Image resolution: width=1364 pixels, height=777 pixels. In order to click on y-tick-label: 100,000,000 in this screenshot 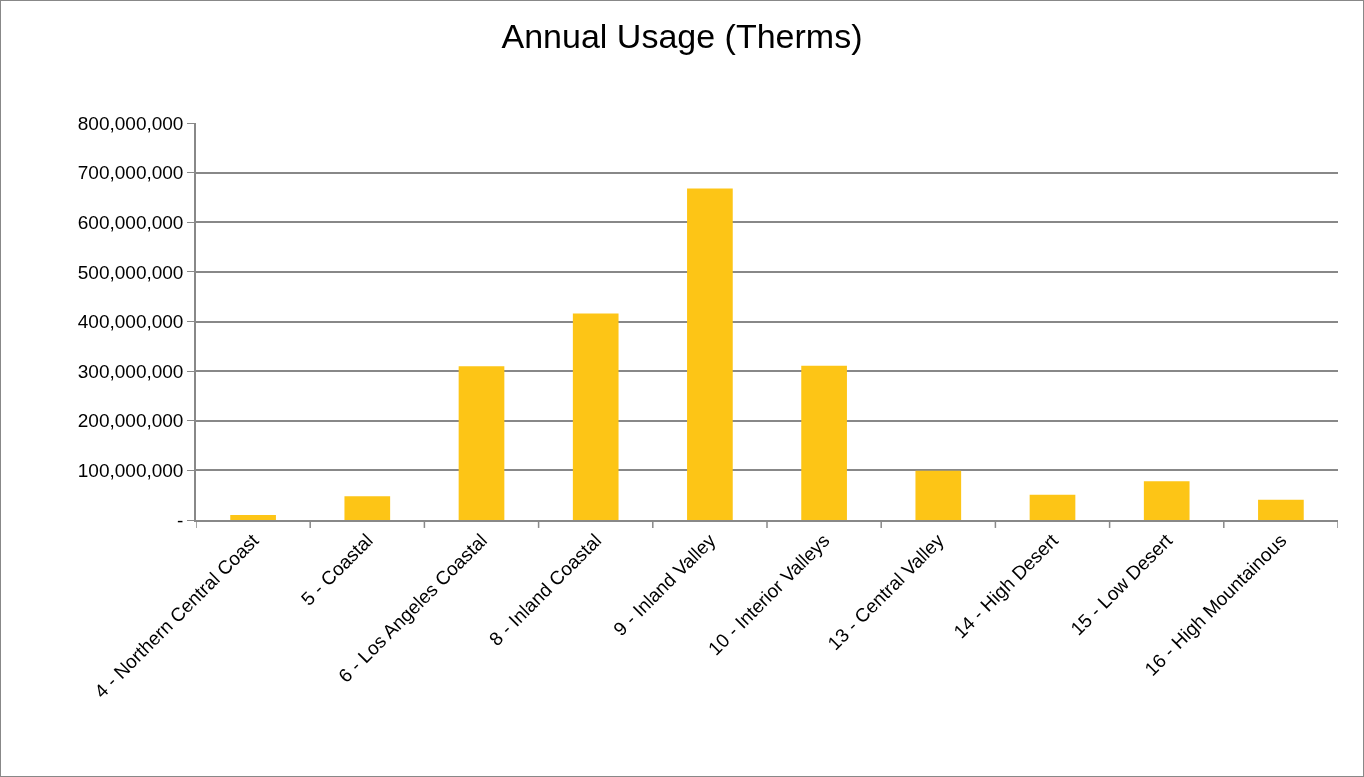, I will do `click(130, 471)`.